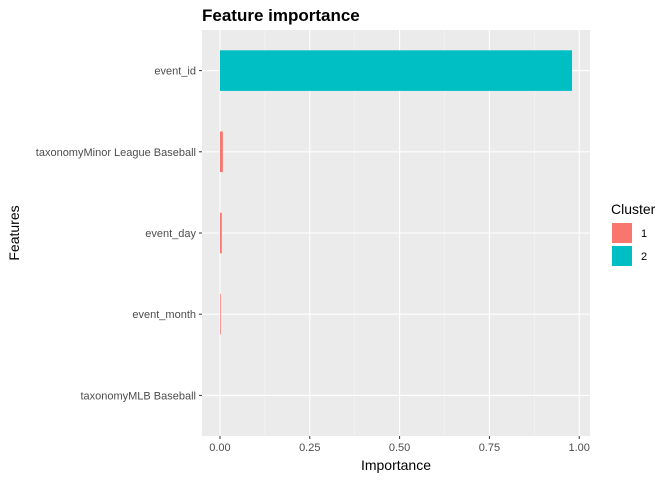  What do you see at coordinates (281, 15) in the screenshot?
I see `chart-title: Feature importance` at bounding box center [281, 15].